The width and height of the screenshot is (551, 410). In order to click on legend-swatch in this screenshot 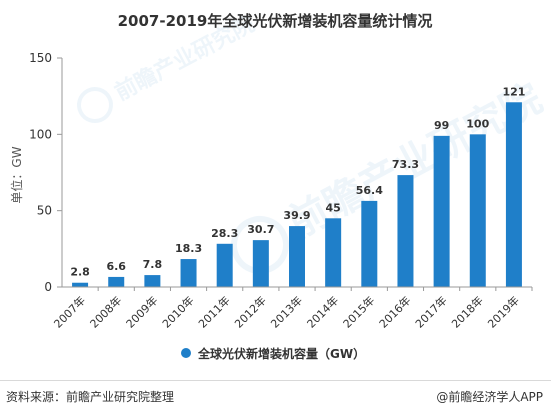, I will do `click(186, 353)`.